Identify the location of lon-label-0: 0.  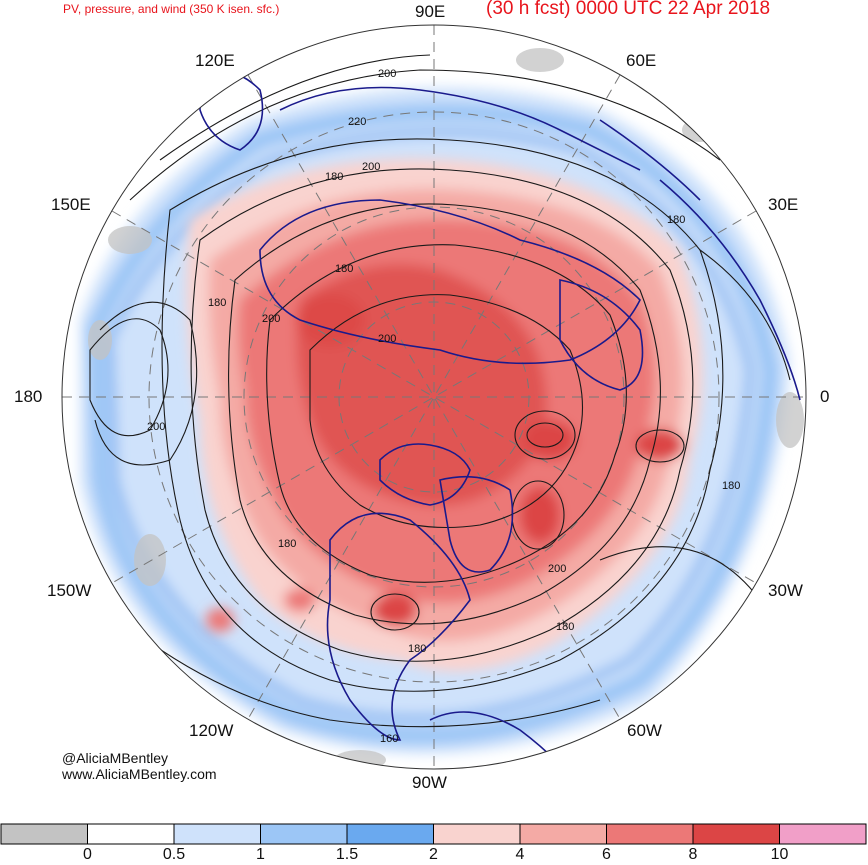
(825, 396).